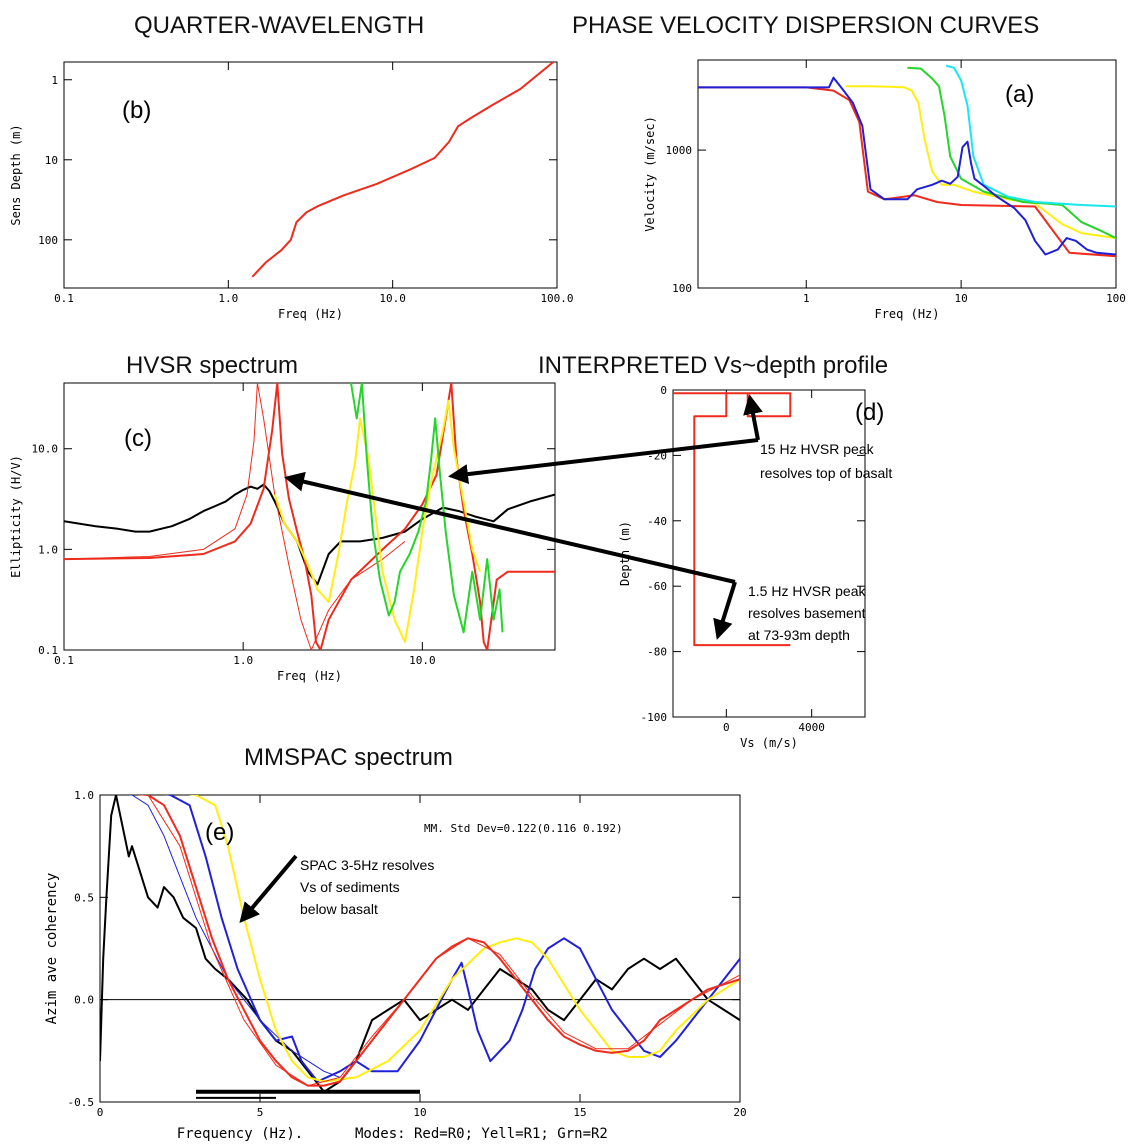 The height and width of the screenshot is (1144, 1141). Describe the element at coordinates (753, 417) in the screenshot. I see `arrow-15hz-to-profile` at that location.